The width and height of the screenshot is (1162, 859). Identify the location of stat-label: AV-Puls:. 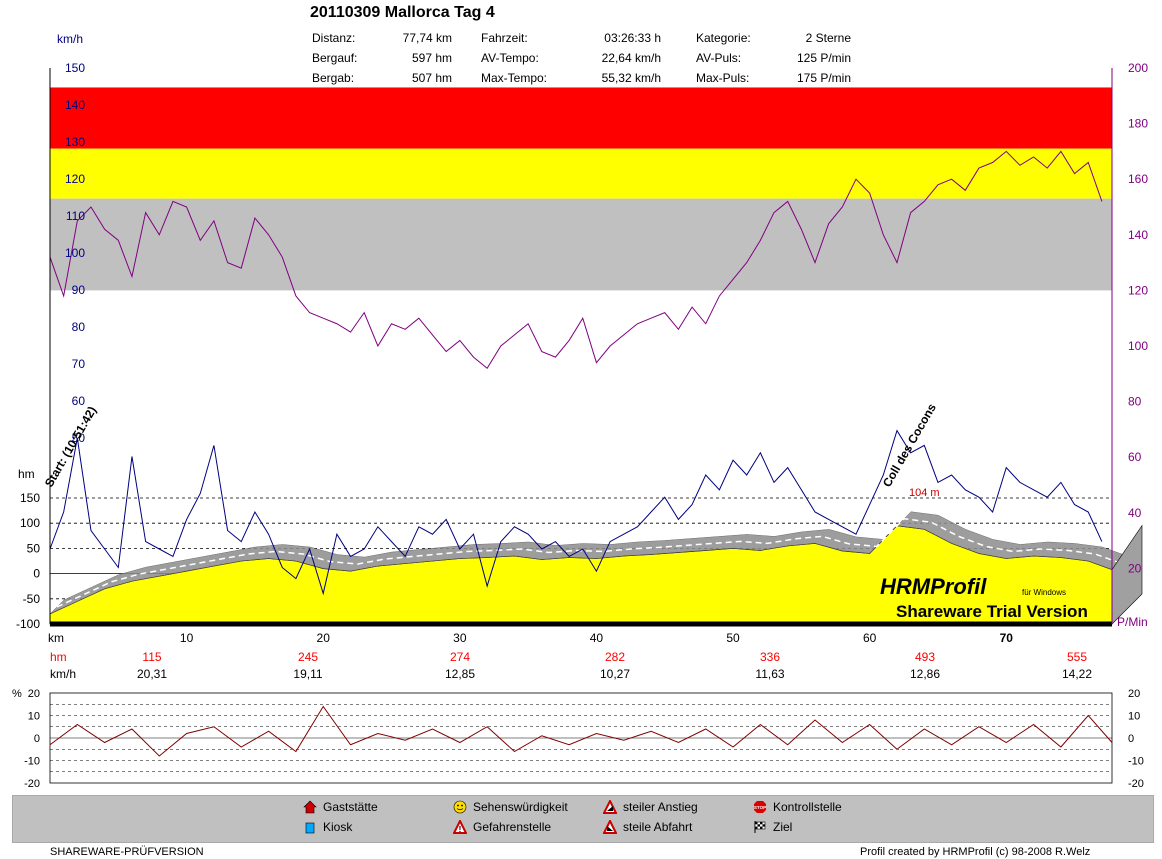
(719, 58).